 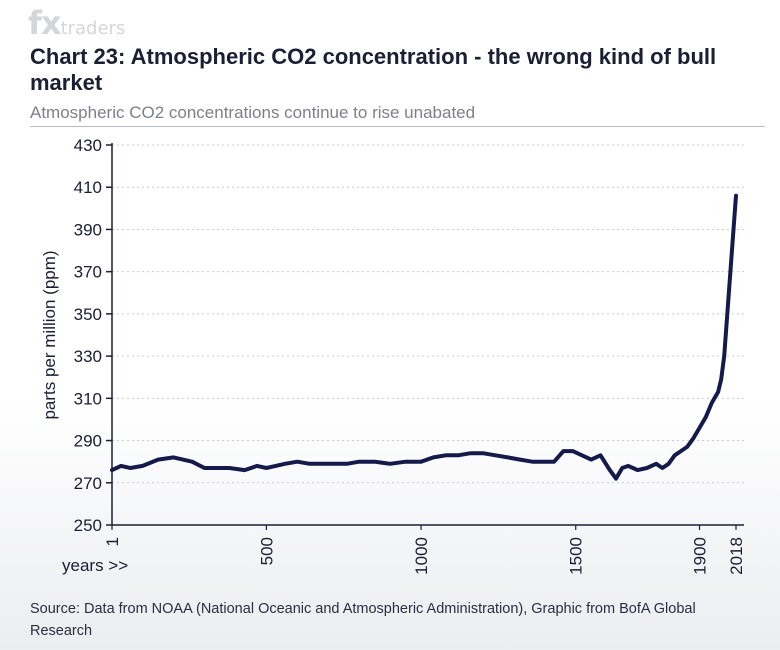 What do you see at coordinates (88, 525) in the screenshot?
I see `y-tick-label: 250` at bounding box center [88, 525].